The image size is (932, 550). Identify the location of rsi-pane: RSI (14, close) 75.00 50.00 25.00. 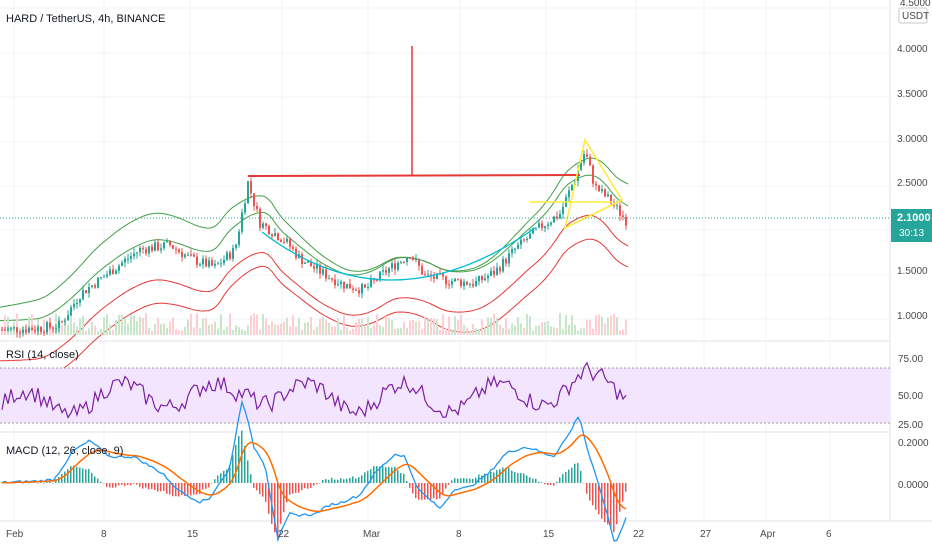
(461, 390).